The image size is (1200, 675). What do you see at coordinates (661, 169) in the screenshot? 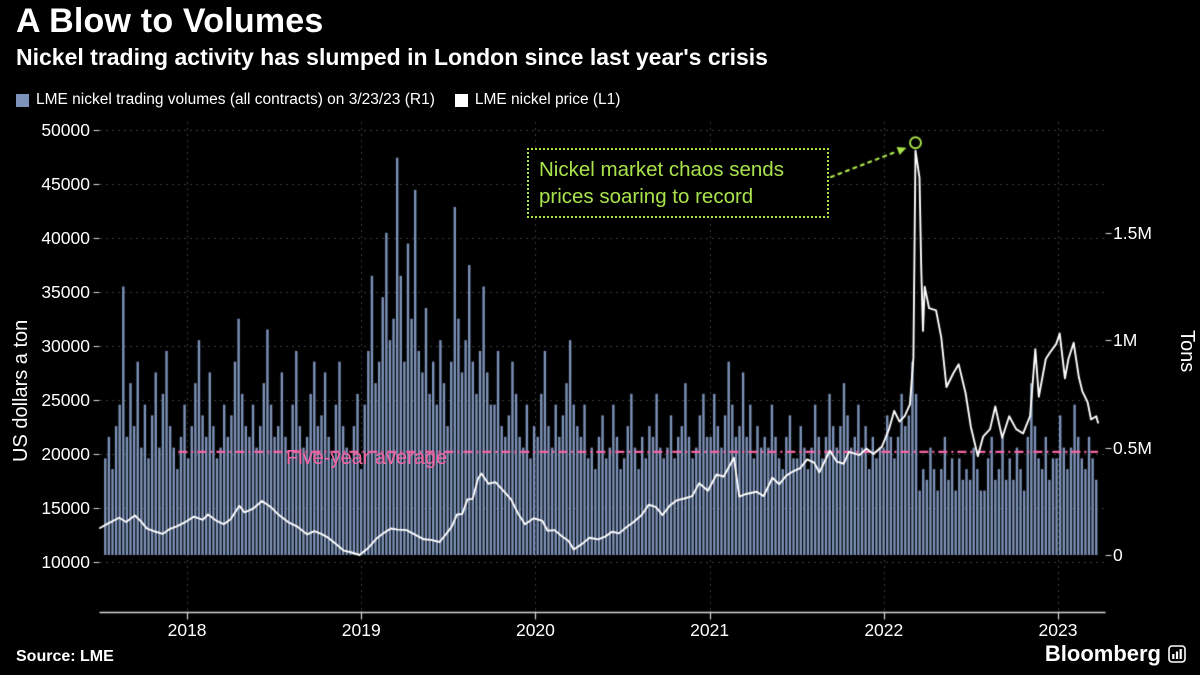
I see `annotation-line-1: Nickel market chaos sends` at bounding box center [661, 169].